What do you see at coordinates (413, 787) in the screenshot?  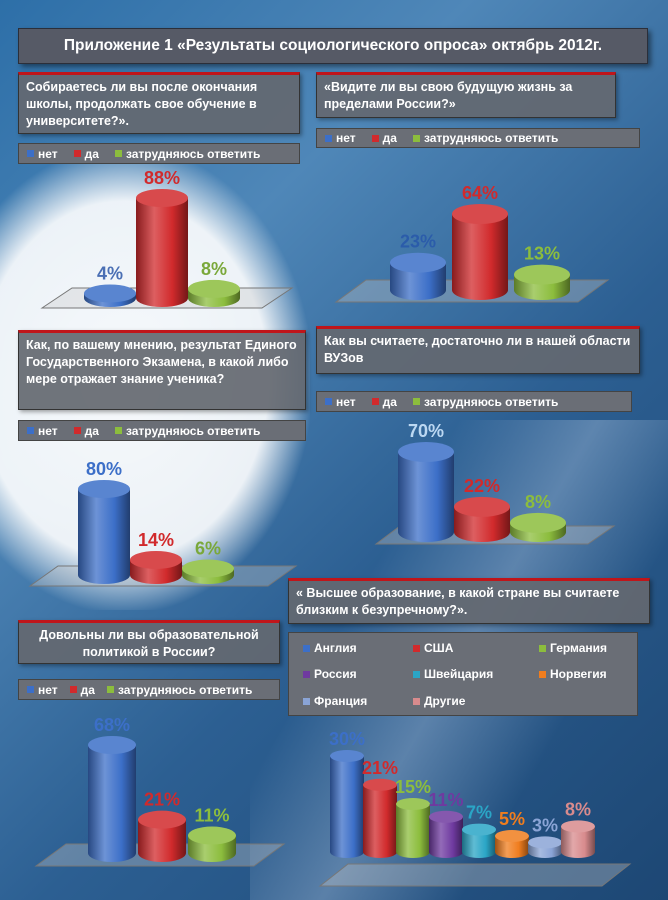 I see `data-label-Германия: 15%` at bounding box center [413, 787].